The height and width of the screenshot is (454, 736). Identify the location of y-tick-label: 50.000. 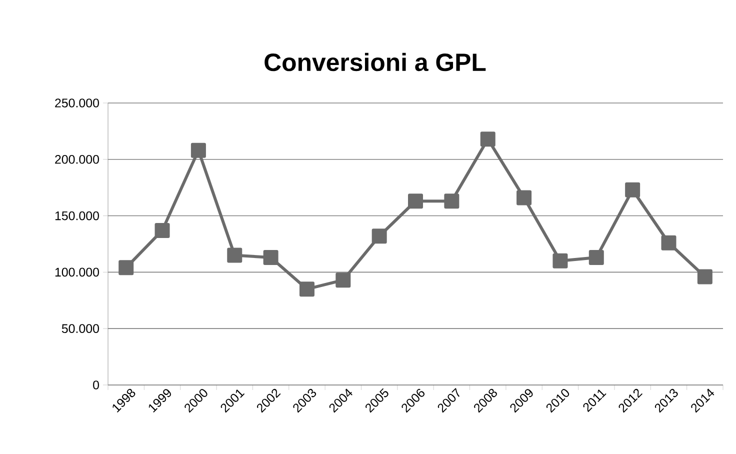
(80, 328).